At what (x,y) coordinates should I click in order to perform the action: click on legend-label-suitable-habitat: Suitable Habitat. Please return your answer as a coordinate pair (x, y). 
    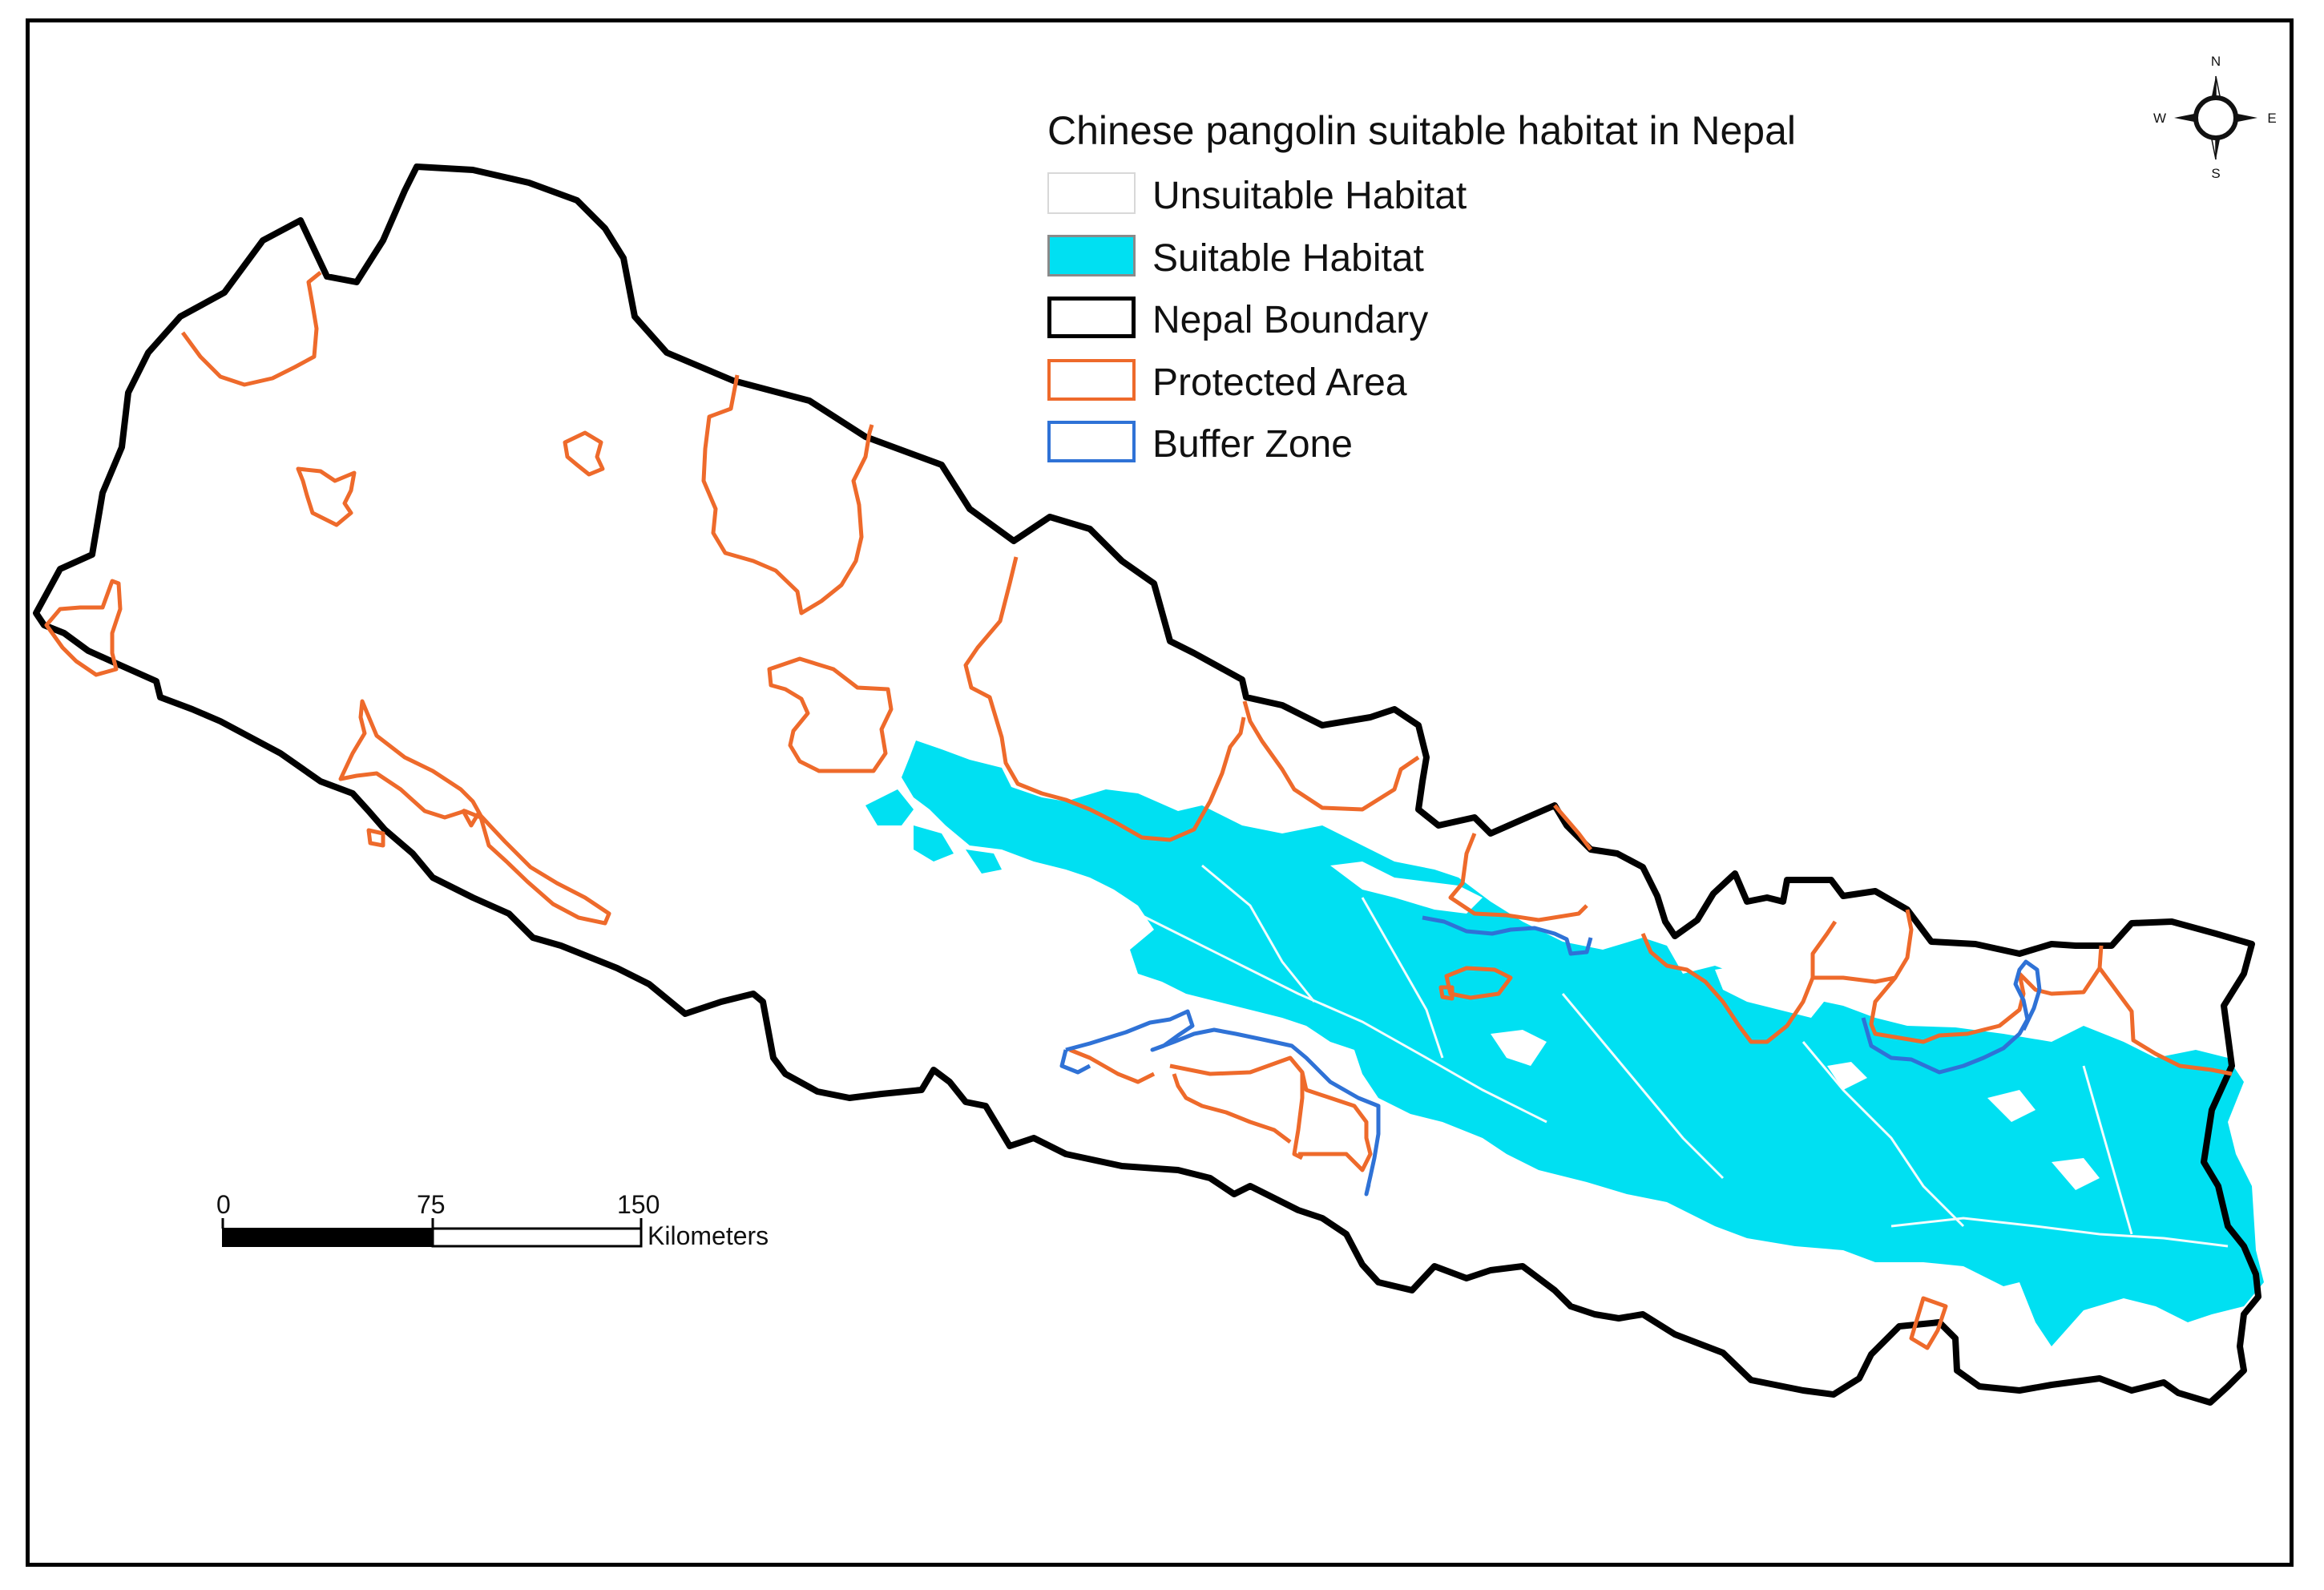
    Looking at the image, I should click on (1288, 258).